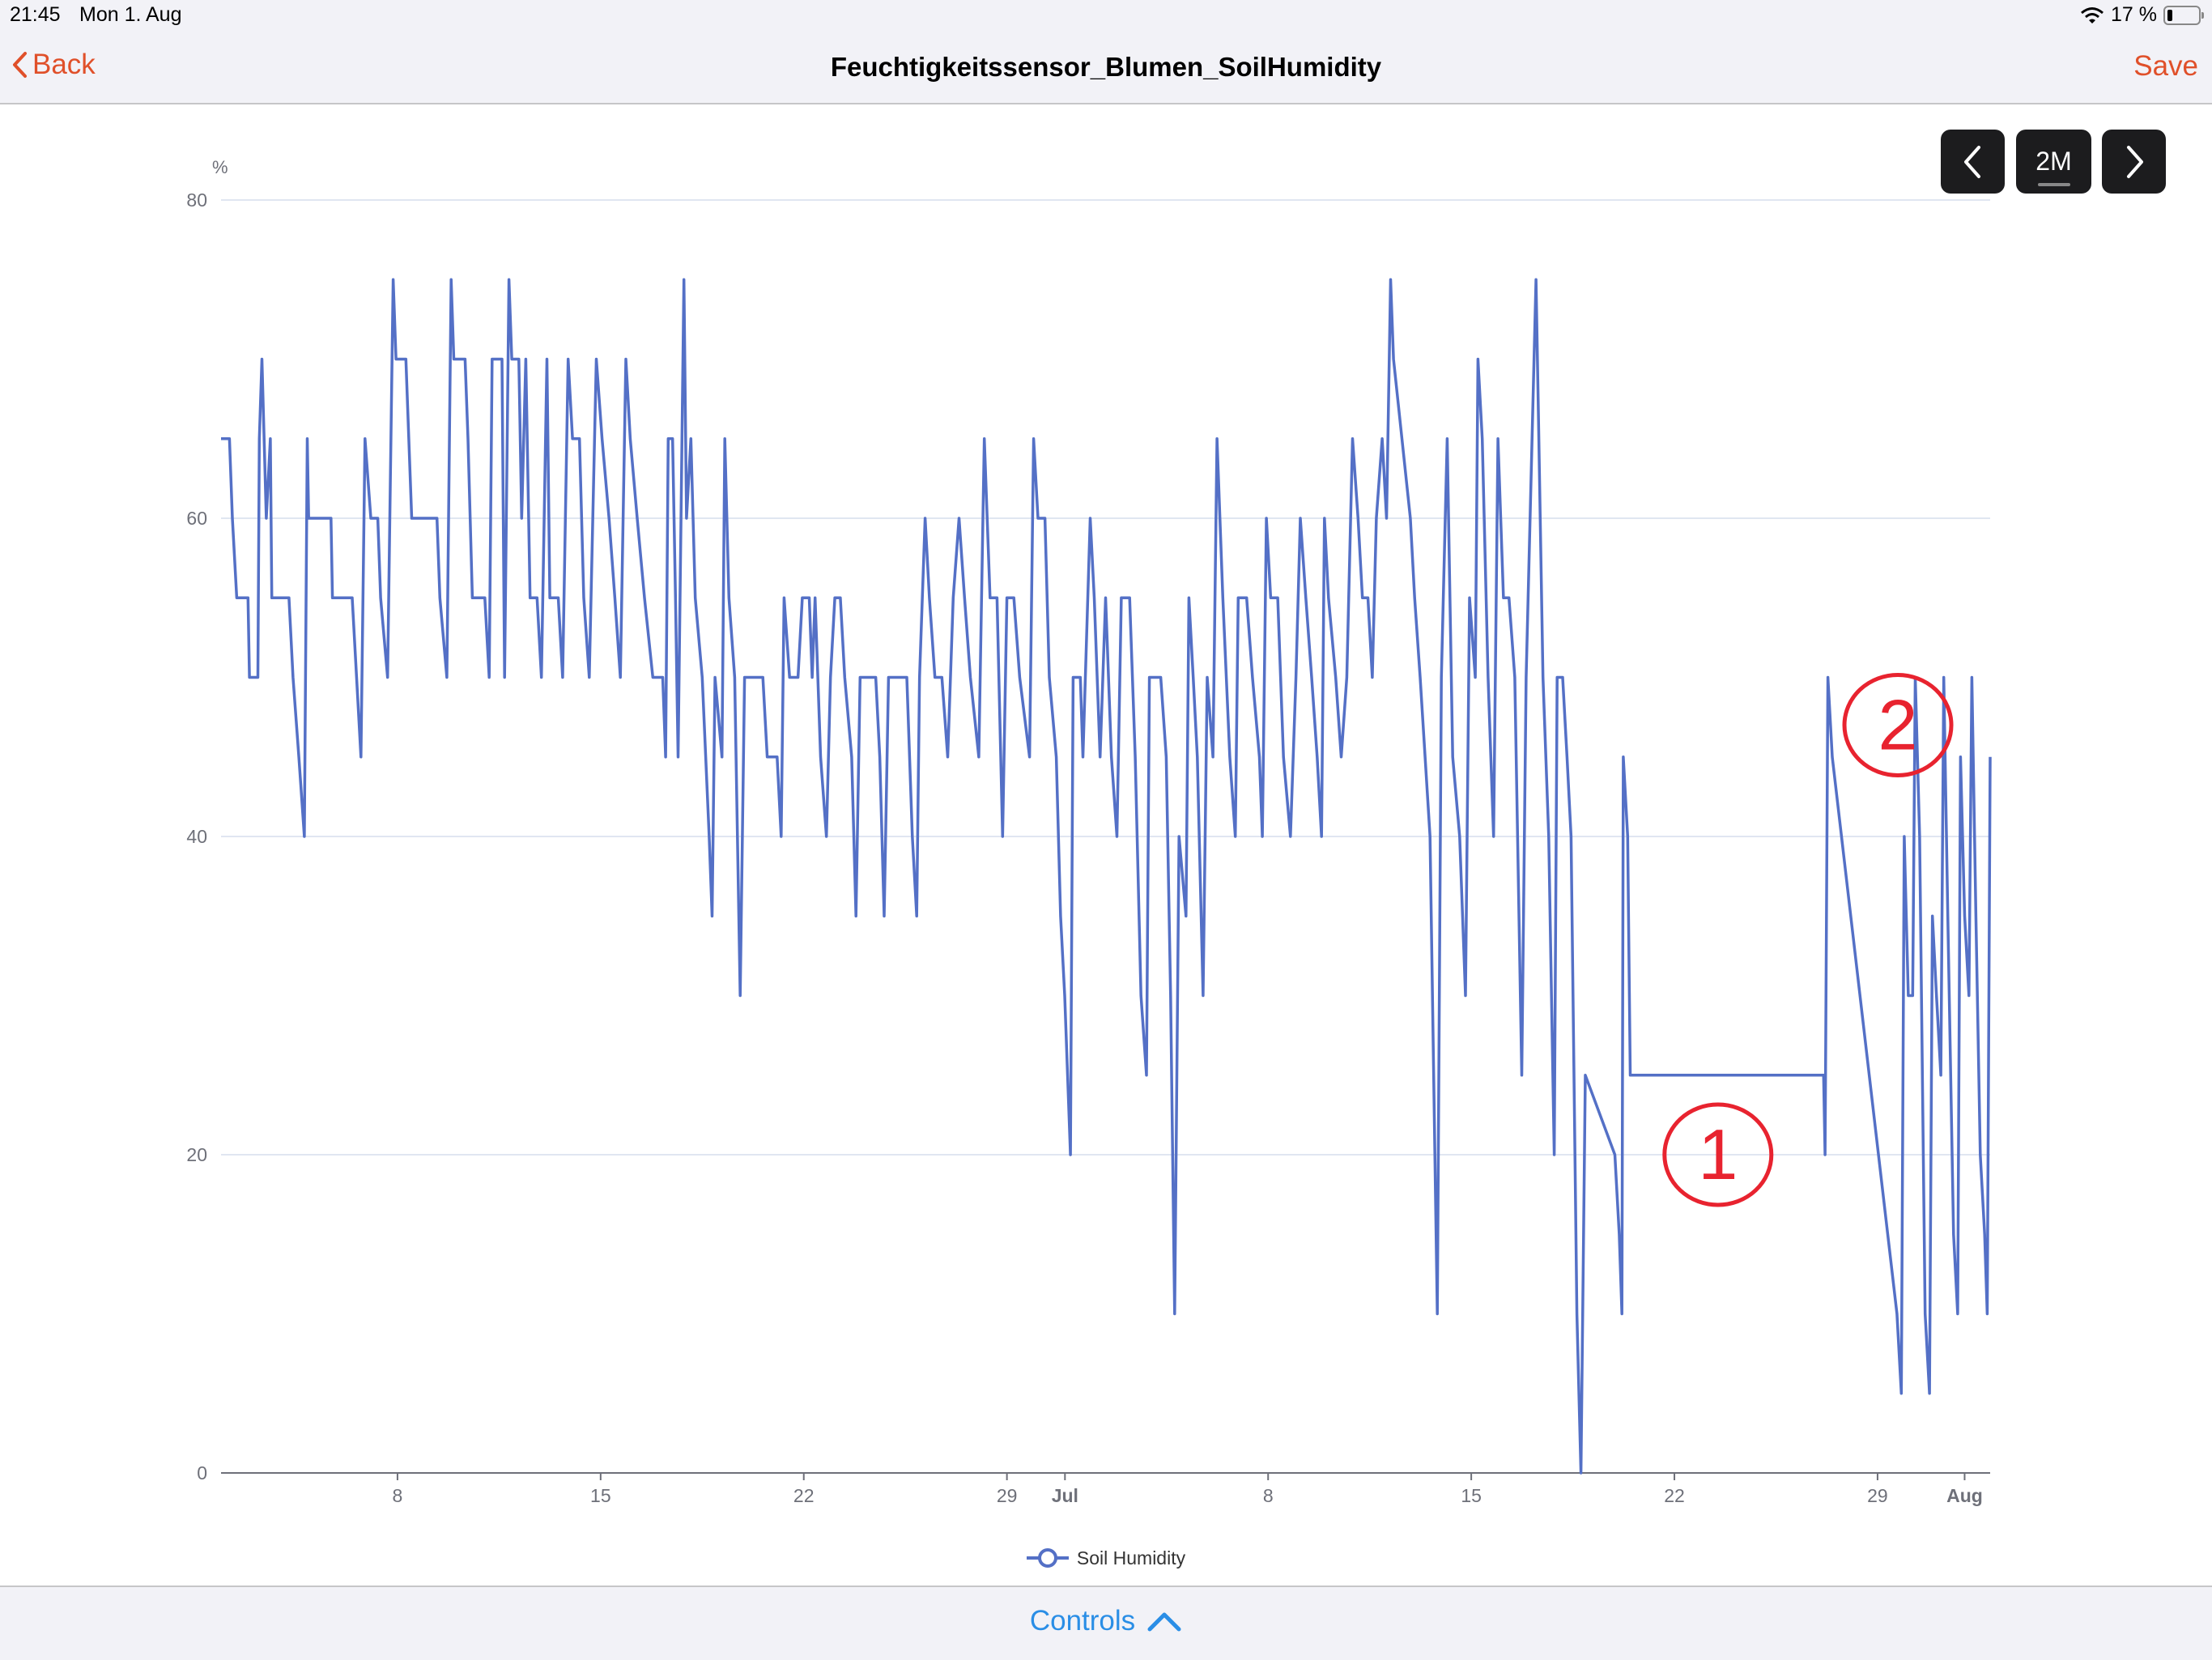  I want to click on annotation-number: 2, so click(1898, 724).